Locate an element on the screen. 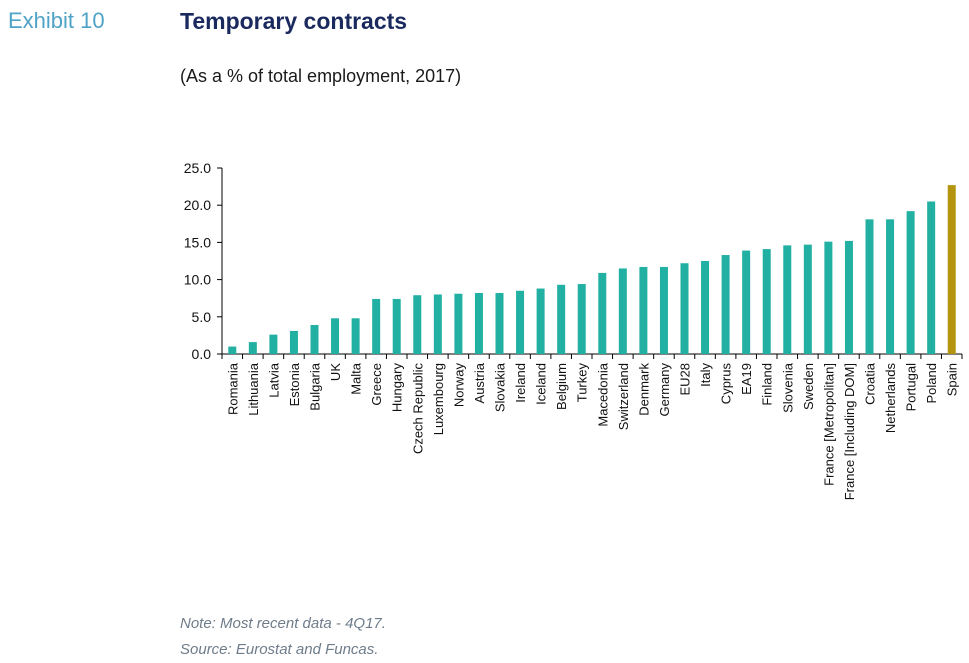  x-tick-label: Poland is located at coordinates (931, 383).